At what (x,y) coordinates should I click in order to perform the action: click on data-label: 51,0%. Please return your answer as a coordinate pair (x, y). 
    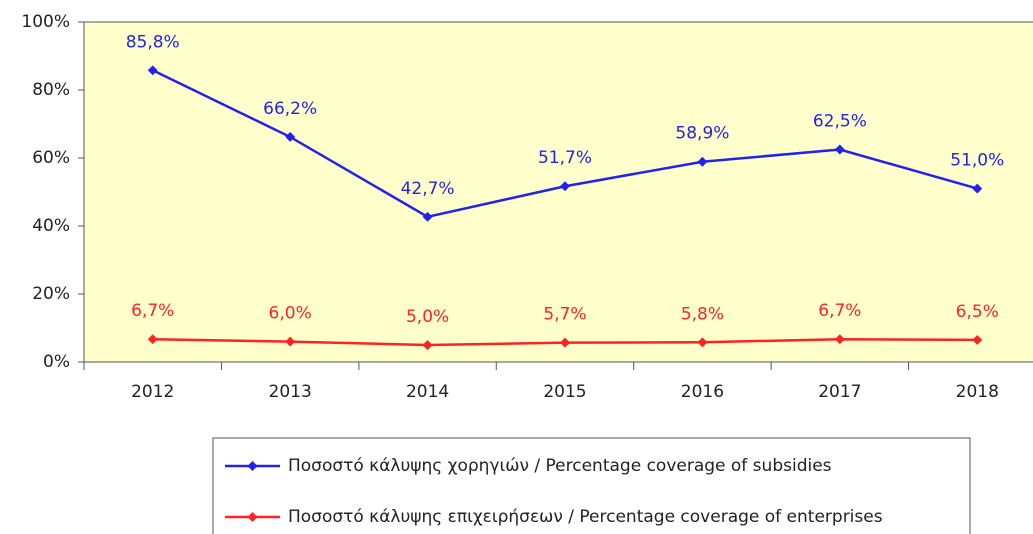
    Looking at the image, I should click on (977, 161).